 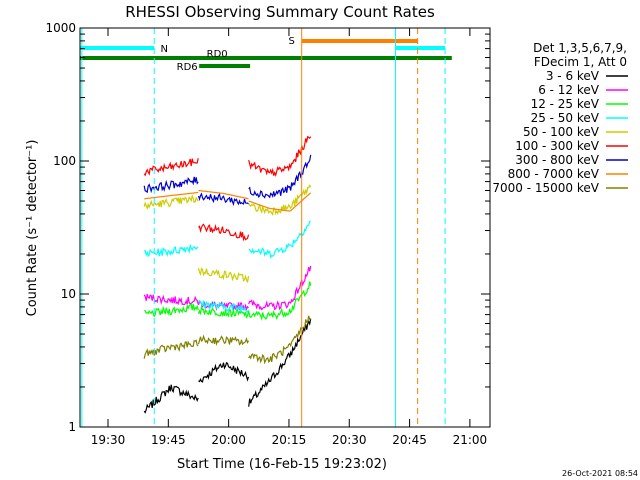 I want to click on legend-label: 6 - 12 keV, so click(x=569, y=90).